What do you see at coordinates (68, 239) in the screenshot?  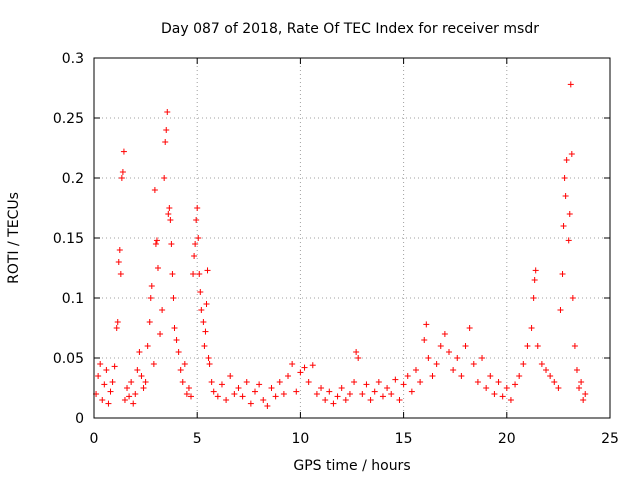 I see `y-tick-label: 0.15` at bounding box center [68, 239].